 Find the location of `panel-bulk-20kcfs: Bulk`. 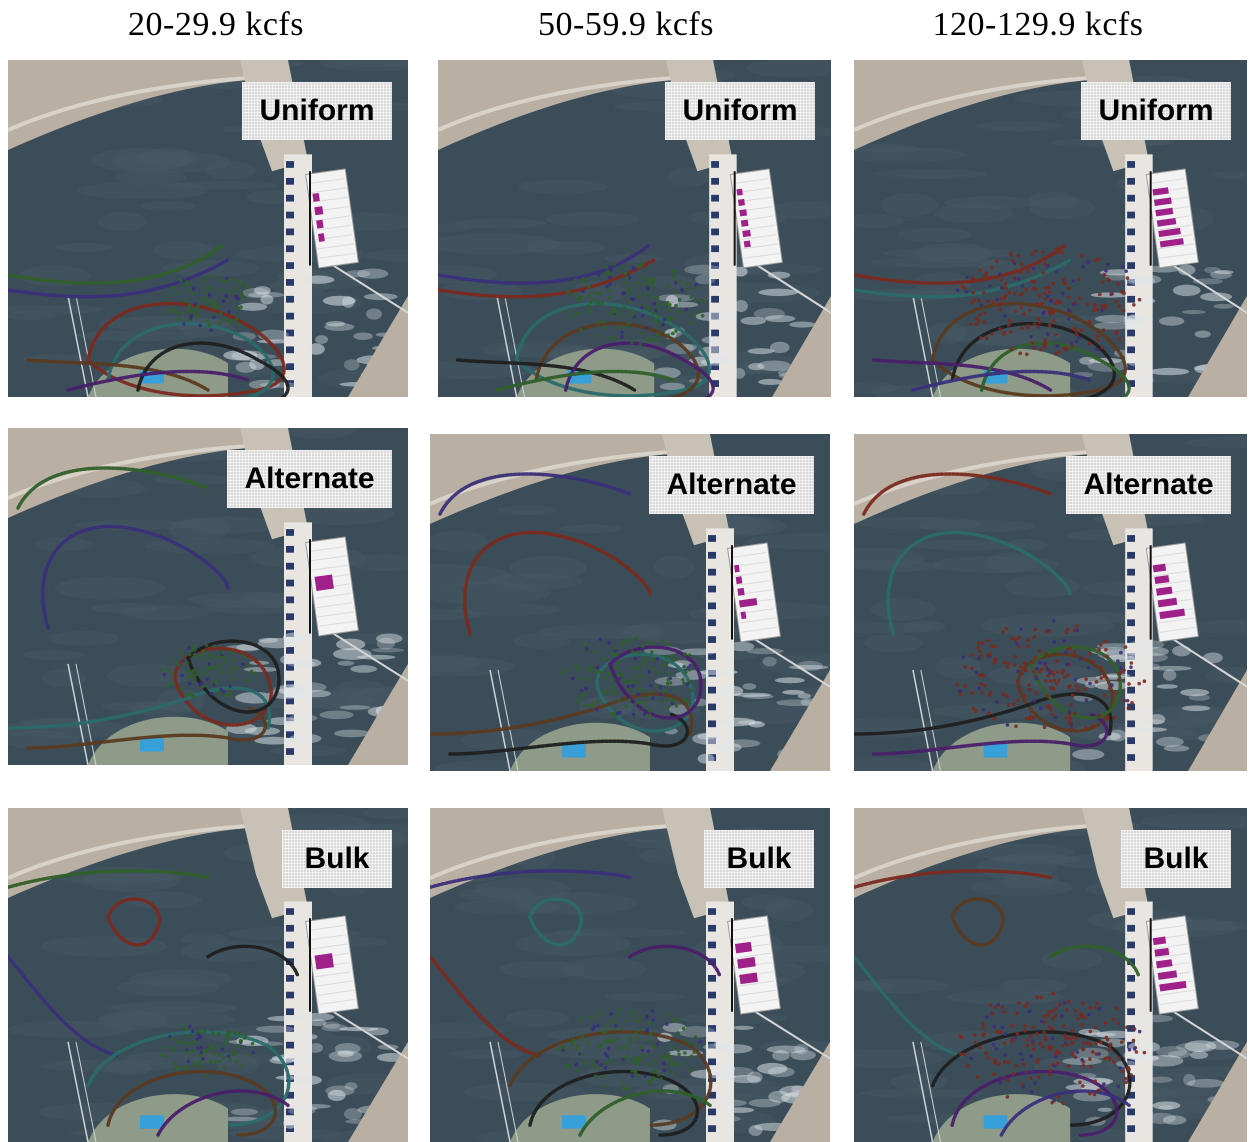

panel-bulk-20kcfs: Bulk is located at coordinates (208, 975).